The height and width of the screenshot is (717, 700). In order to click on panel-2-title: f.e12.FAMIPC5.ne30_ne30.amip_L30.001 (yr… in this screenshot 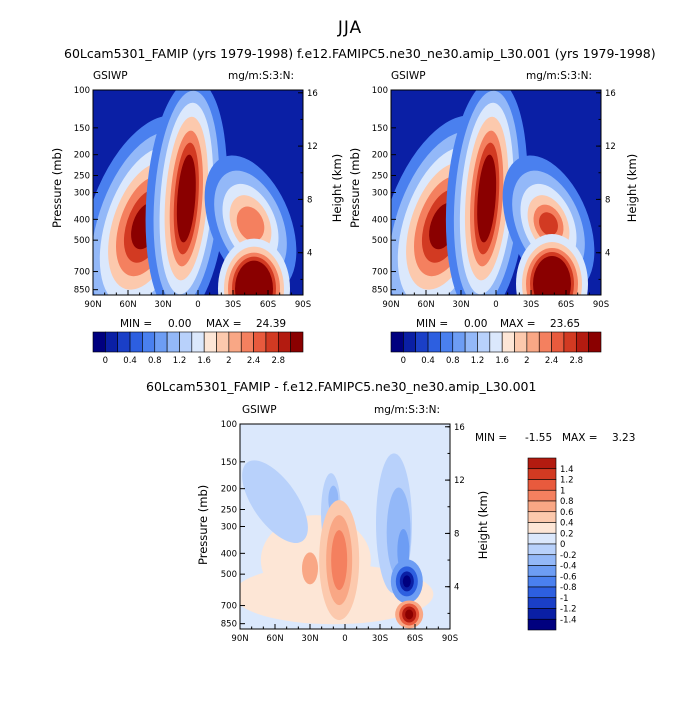, I will do `click(476, 53)`.